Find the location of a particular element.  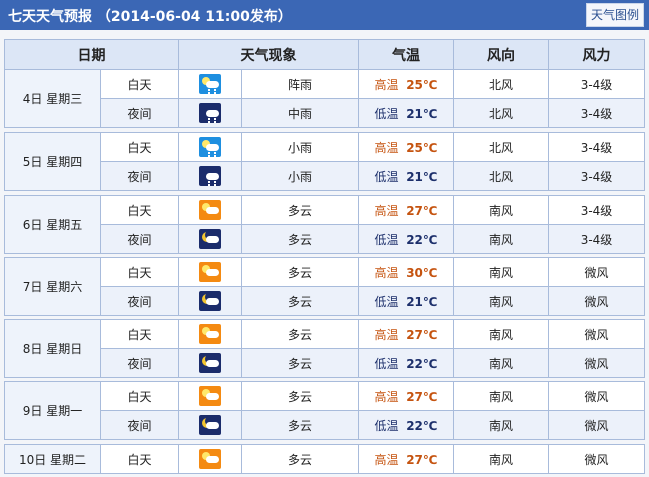

header-date: 日期 is located at coordinates (91, 54).